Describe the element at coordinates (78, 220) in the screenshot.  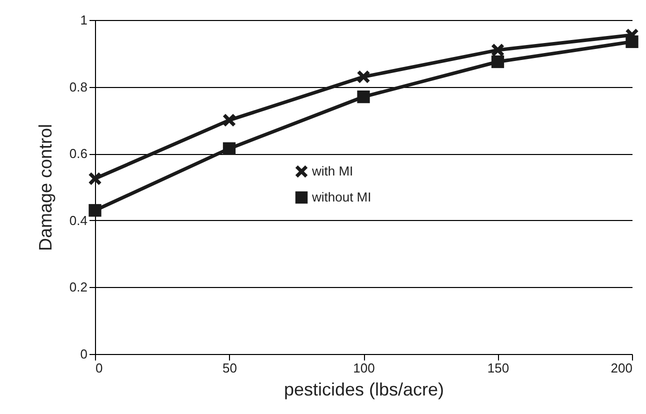
I see `y-tick-label: 0.4` at that location.